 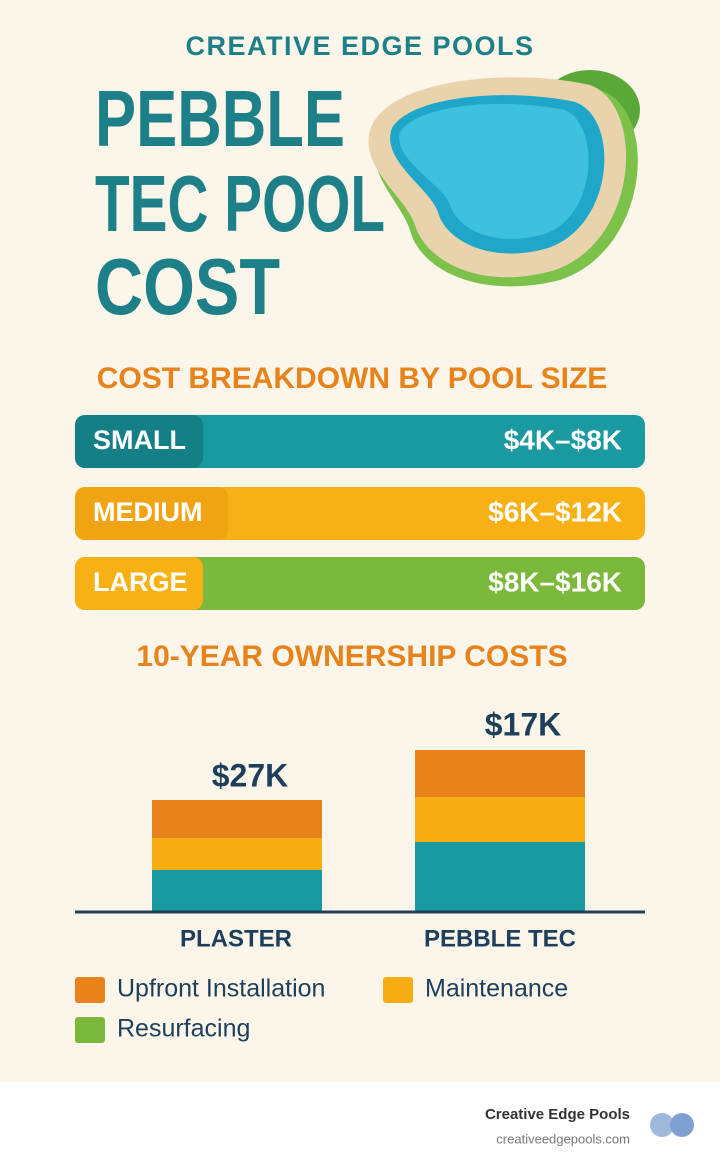 I want to click on bar-total: $17K, so click(x=523, y=724).